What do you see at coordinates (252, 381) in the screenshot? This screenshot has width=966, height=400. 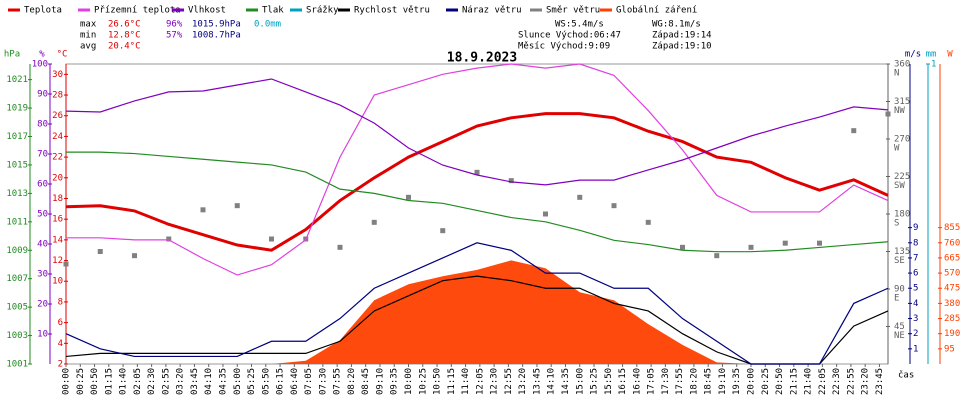 I see `x-tick-label: 05:25` at bounding box center [252, 381].